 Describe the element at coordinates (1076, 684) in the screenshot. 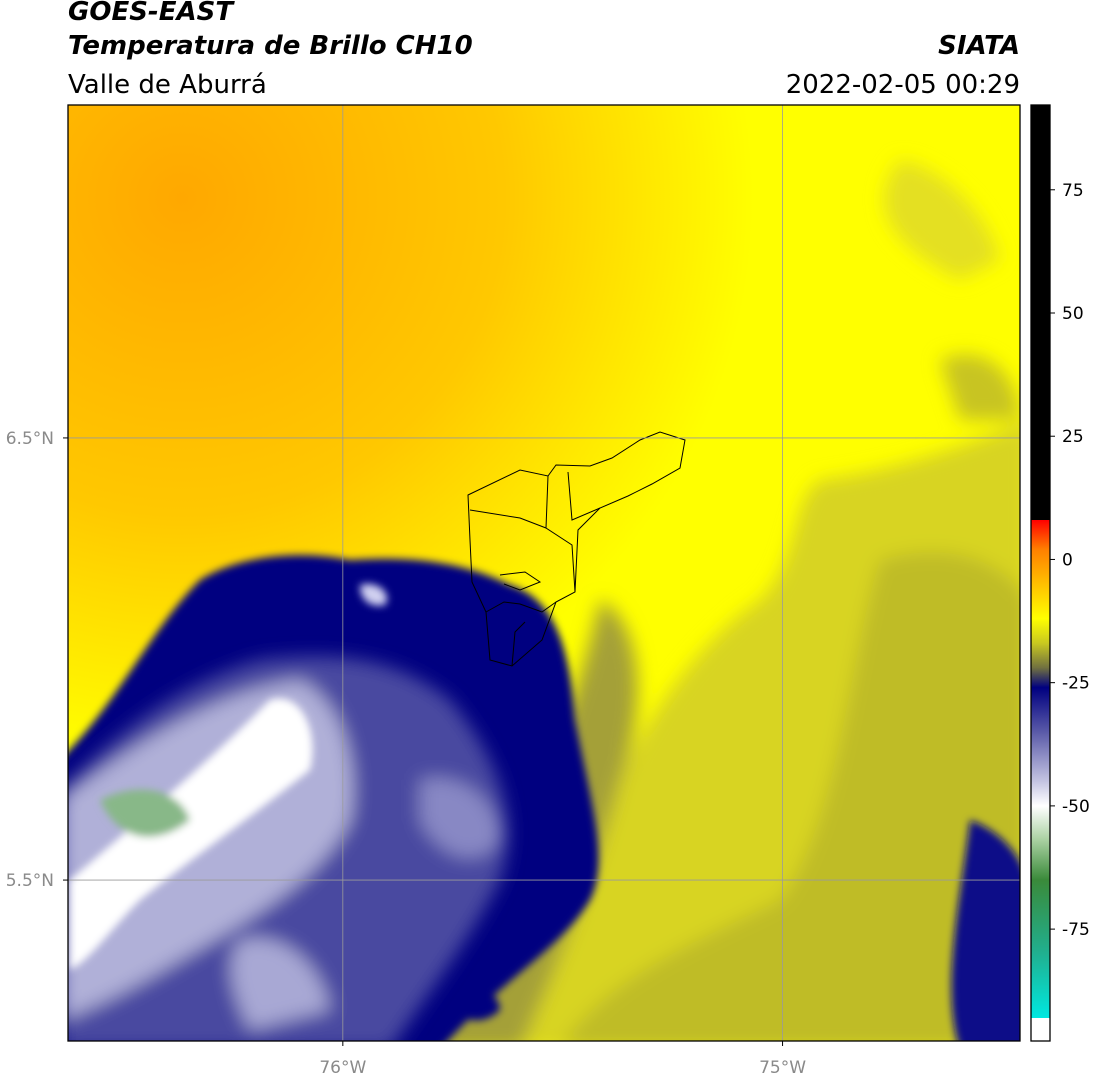

I see `colorbar-tick-label: -25` at that location.